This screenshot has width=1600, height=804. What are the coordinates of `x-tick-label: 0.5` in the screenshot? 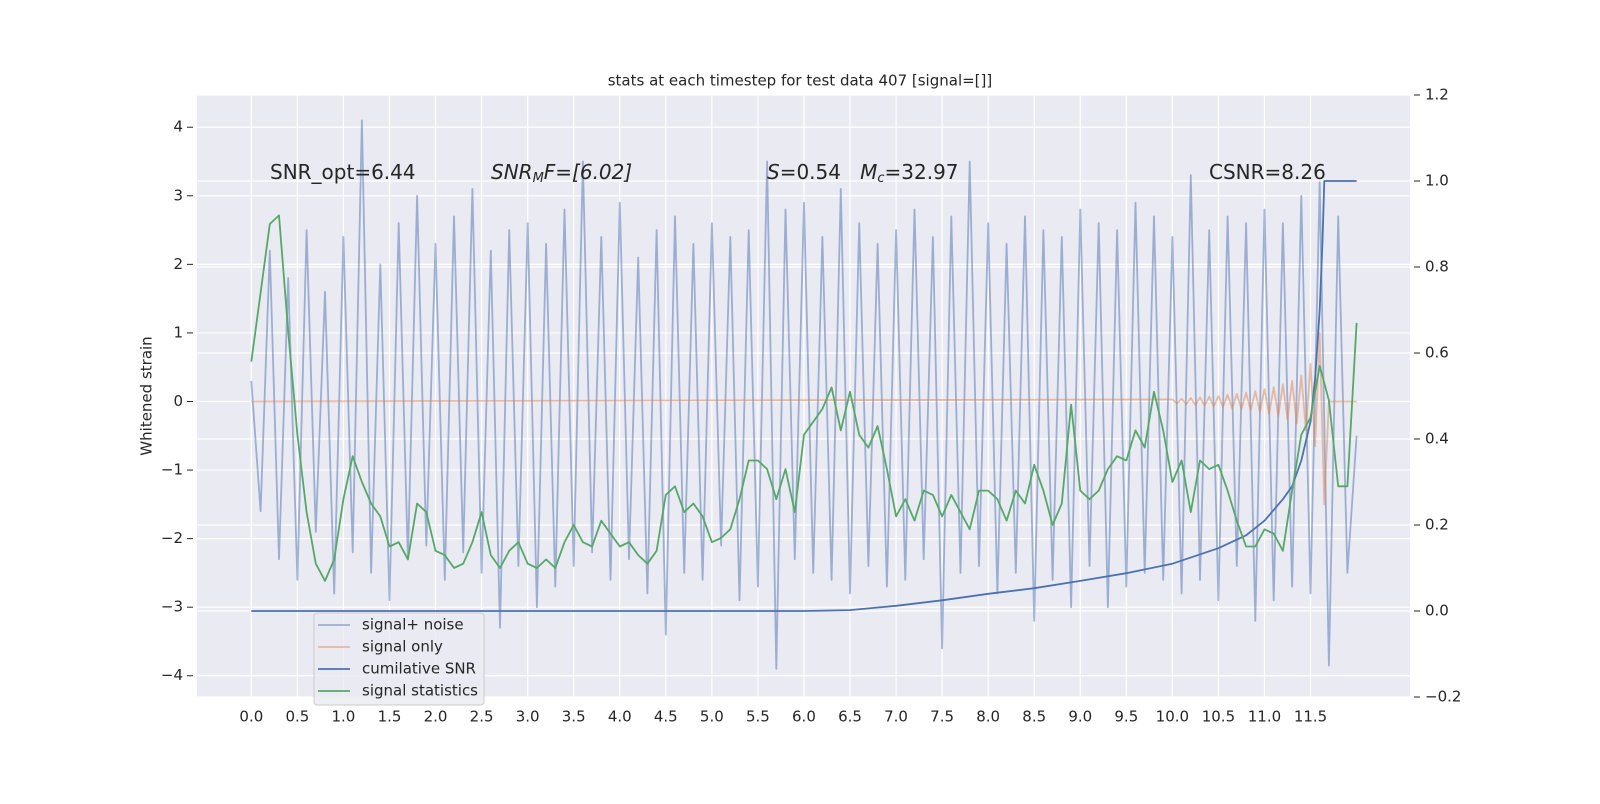 It's located at (297, 717).